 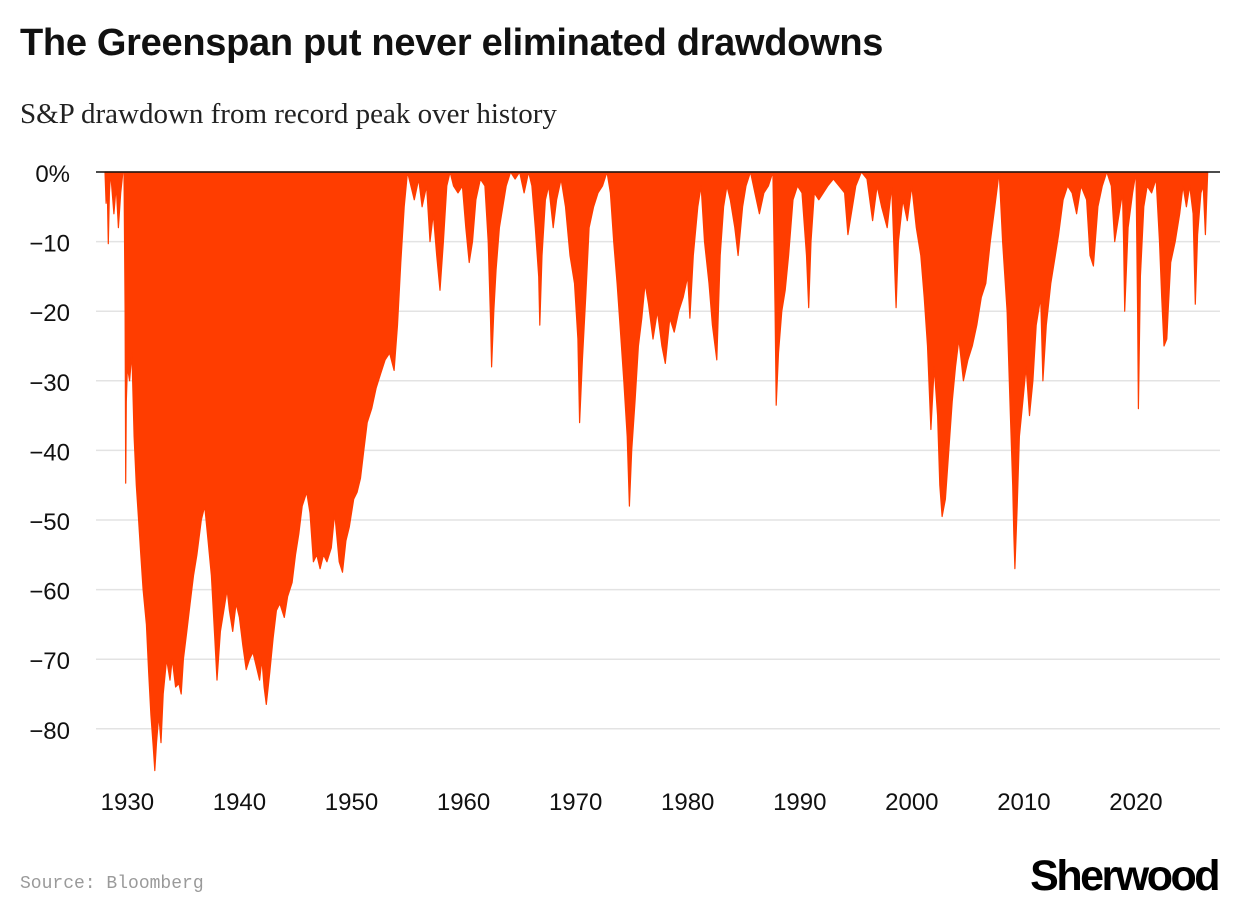 I want to click on y-tick-label: −80, so click(x=49, y=731).